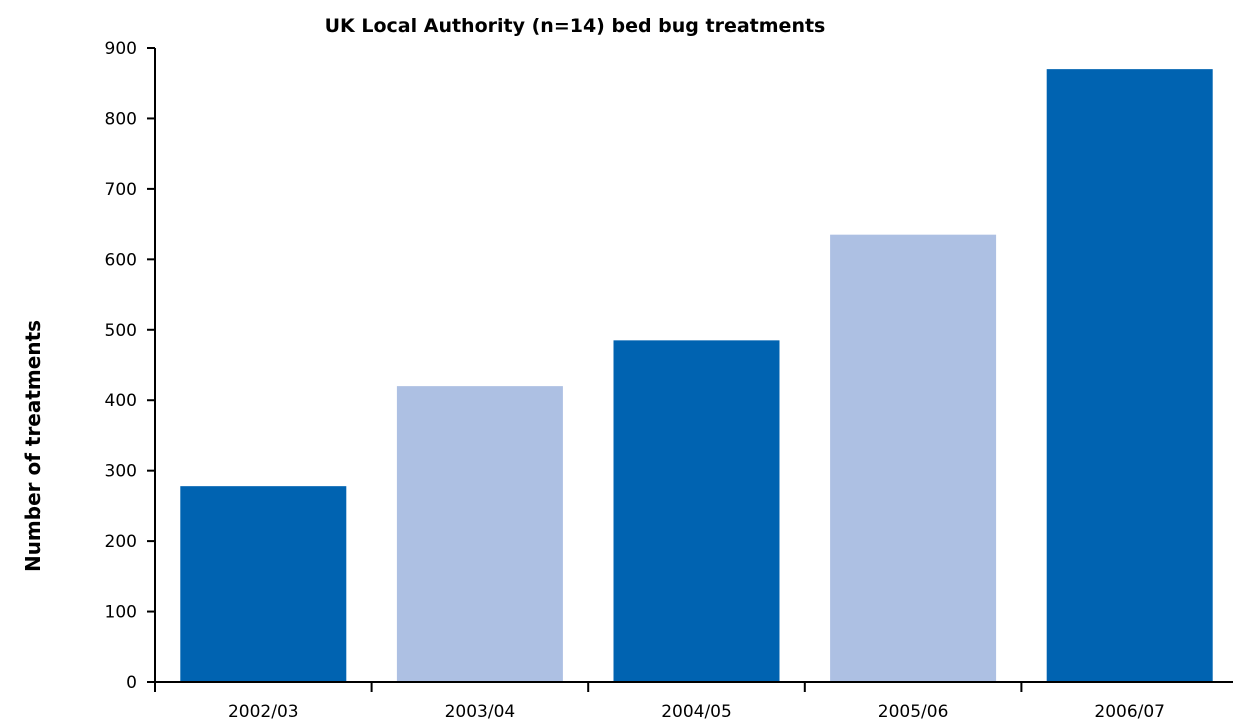 The image size is (1233, 724). What do you see at coordinates (121, 613) in the screenshot?
I see `y-tick-label: 100` at bounding box center [121, 613].